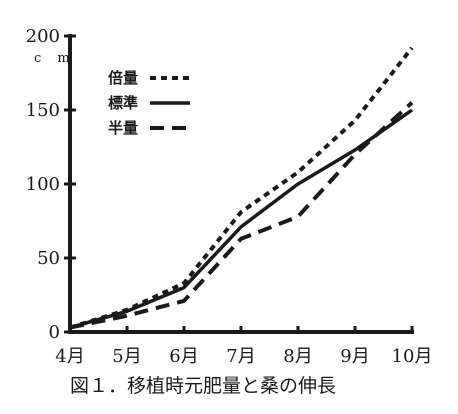  What do you see at coordinates (69, 356) in the screenshot?
I see `x-tick-label: 4月` at bounding box center [69, 356].